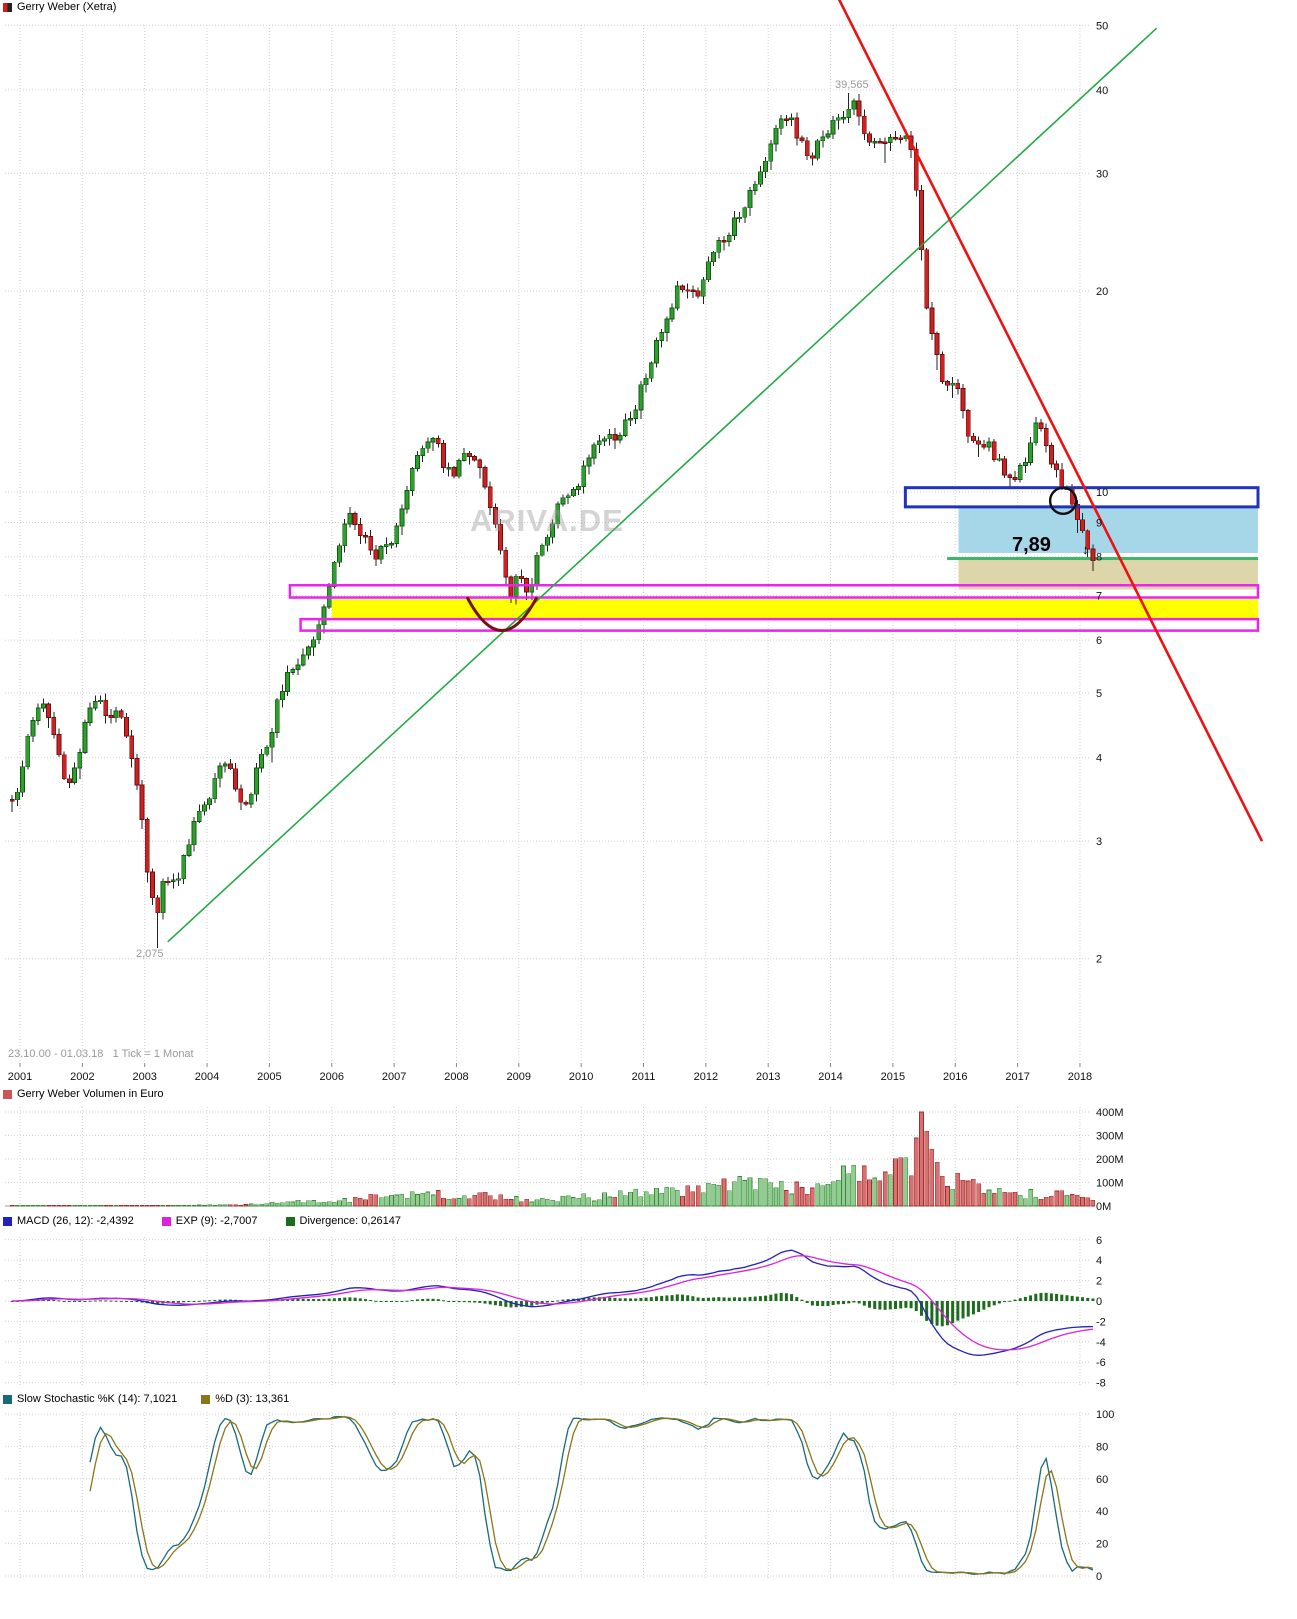  I want to click on magenta-box-lower, so click(779, 624).